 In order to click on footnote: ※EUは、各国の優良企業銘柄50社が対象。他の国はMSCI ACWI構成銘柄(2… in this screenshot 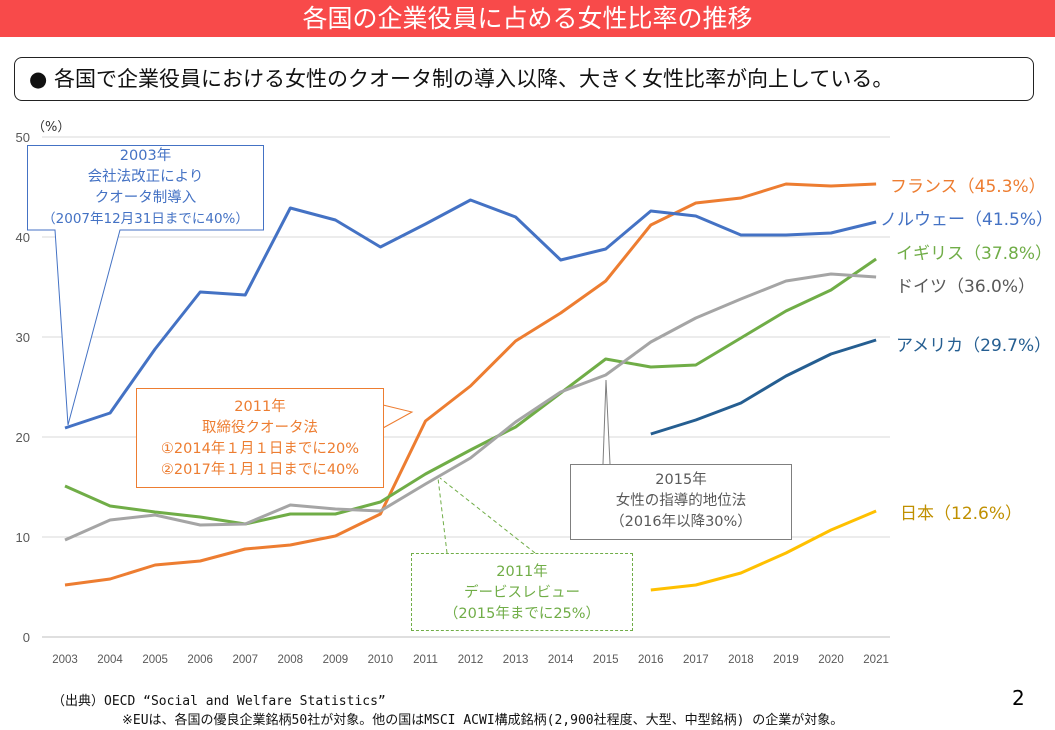, I will do `click(483, 720)`.